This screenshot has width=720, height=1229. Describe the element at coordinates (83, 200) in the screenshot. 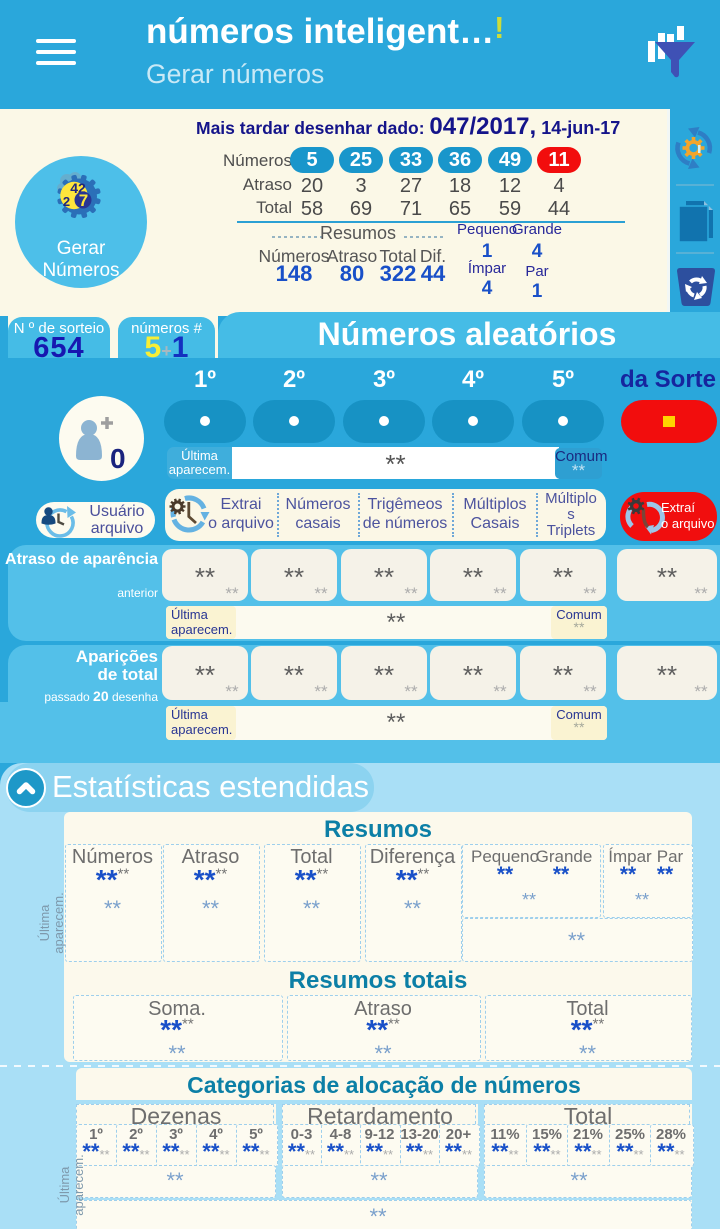

I see `svg-text: 7` at that location.